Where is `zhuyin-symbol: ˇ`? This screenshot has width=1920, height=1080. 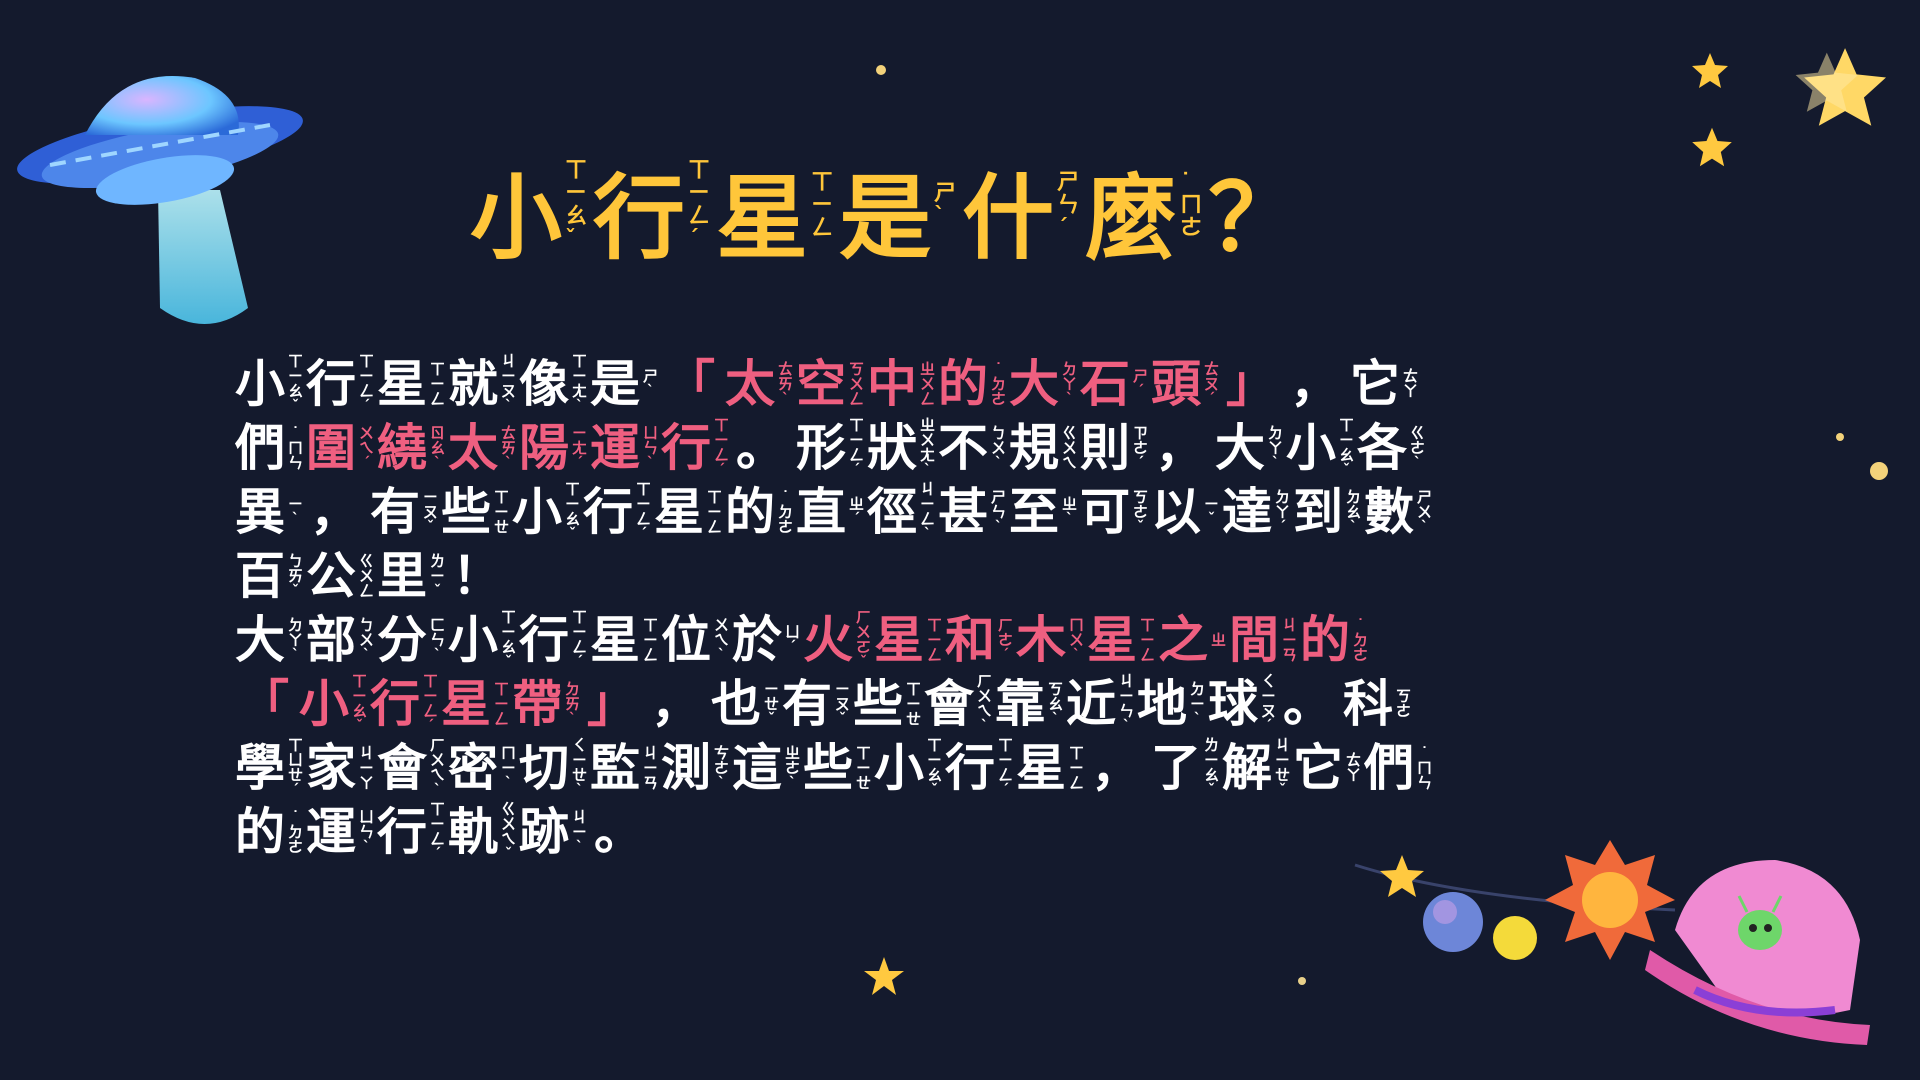 zhuyin-symbol: ˇ is located at coordinates (508, 662).